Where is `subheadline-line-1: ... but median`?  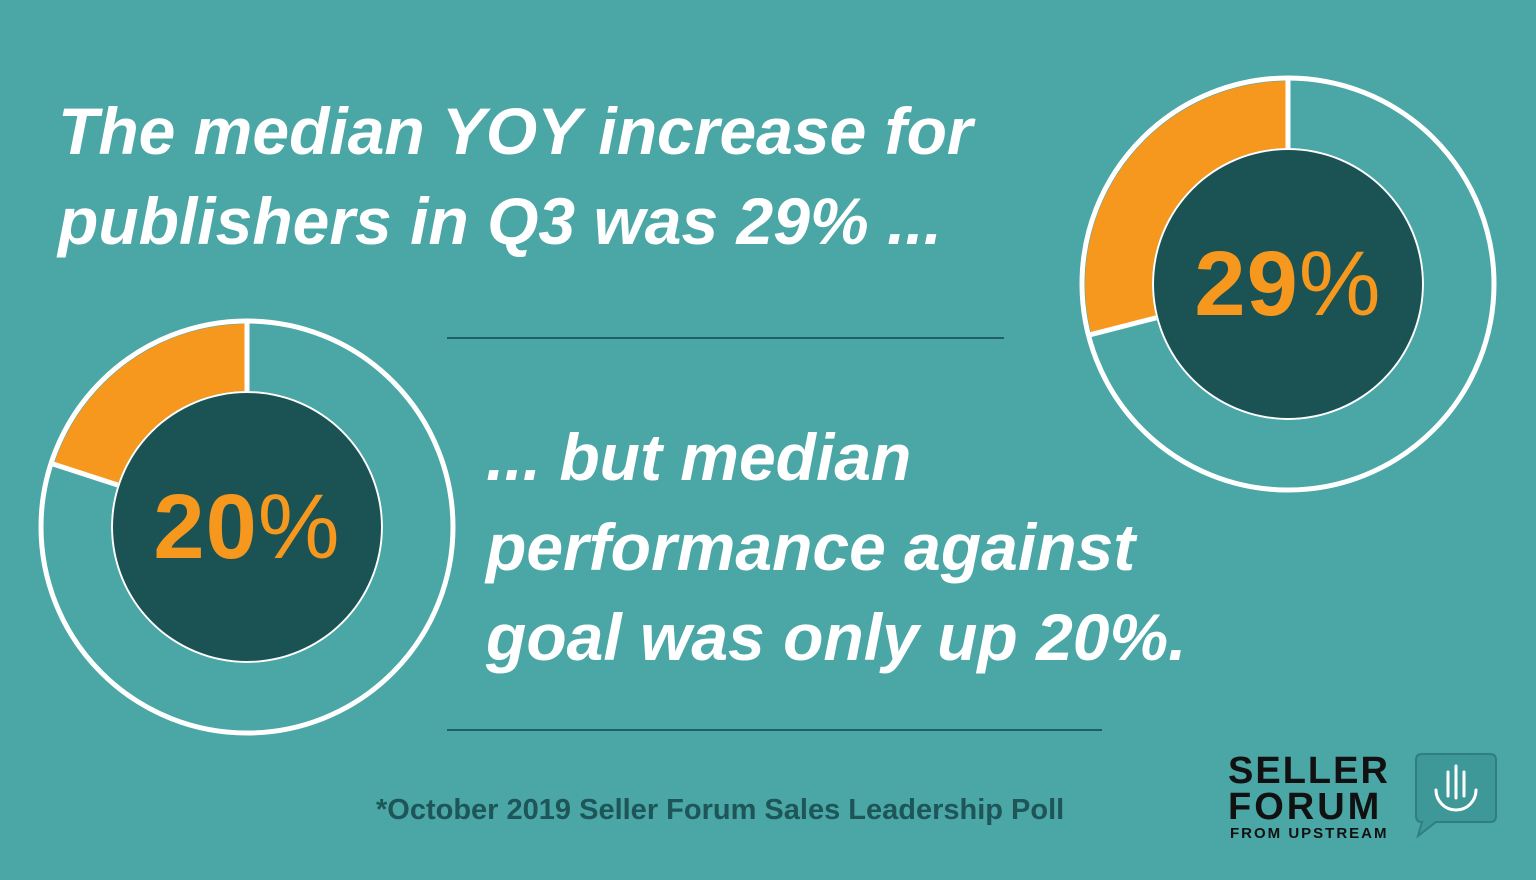
subheadline-line-1: ... but median is located at coordinates (699, 457).